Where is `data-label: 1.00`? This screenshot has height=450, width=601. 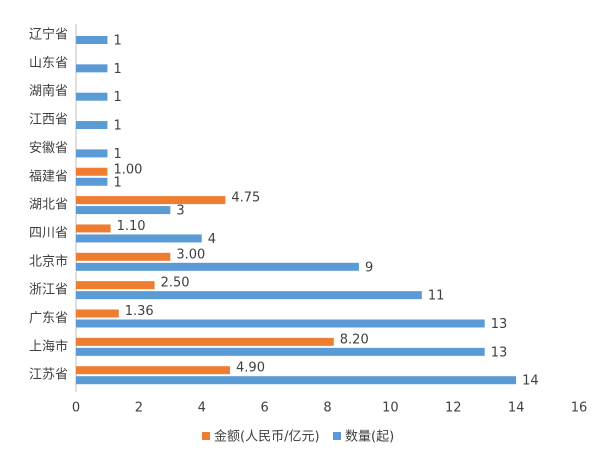 data-label: 1.00 is located at coordinates (127, 169).